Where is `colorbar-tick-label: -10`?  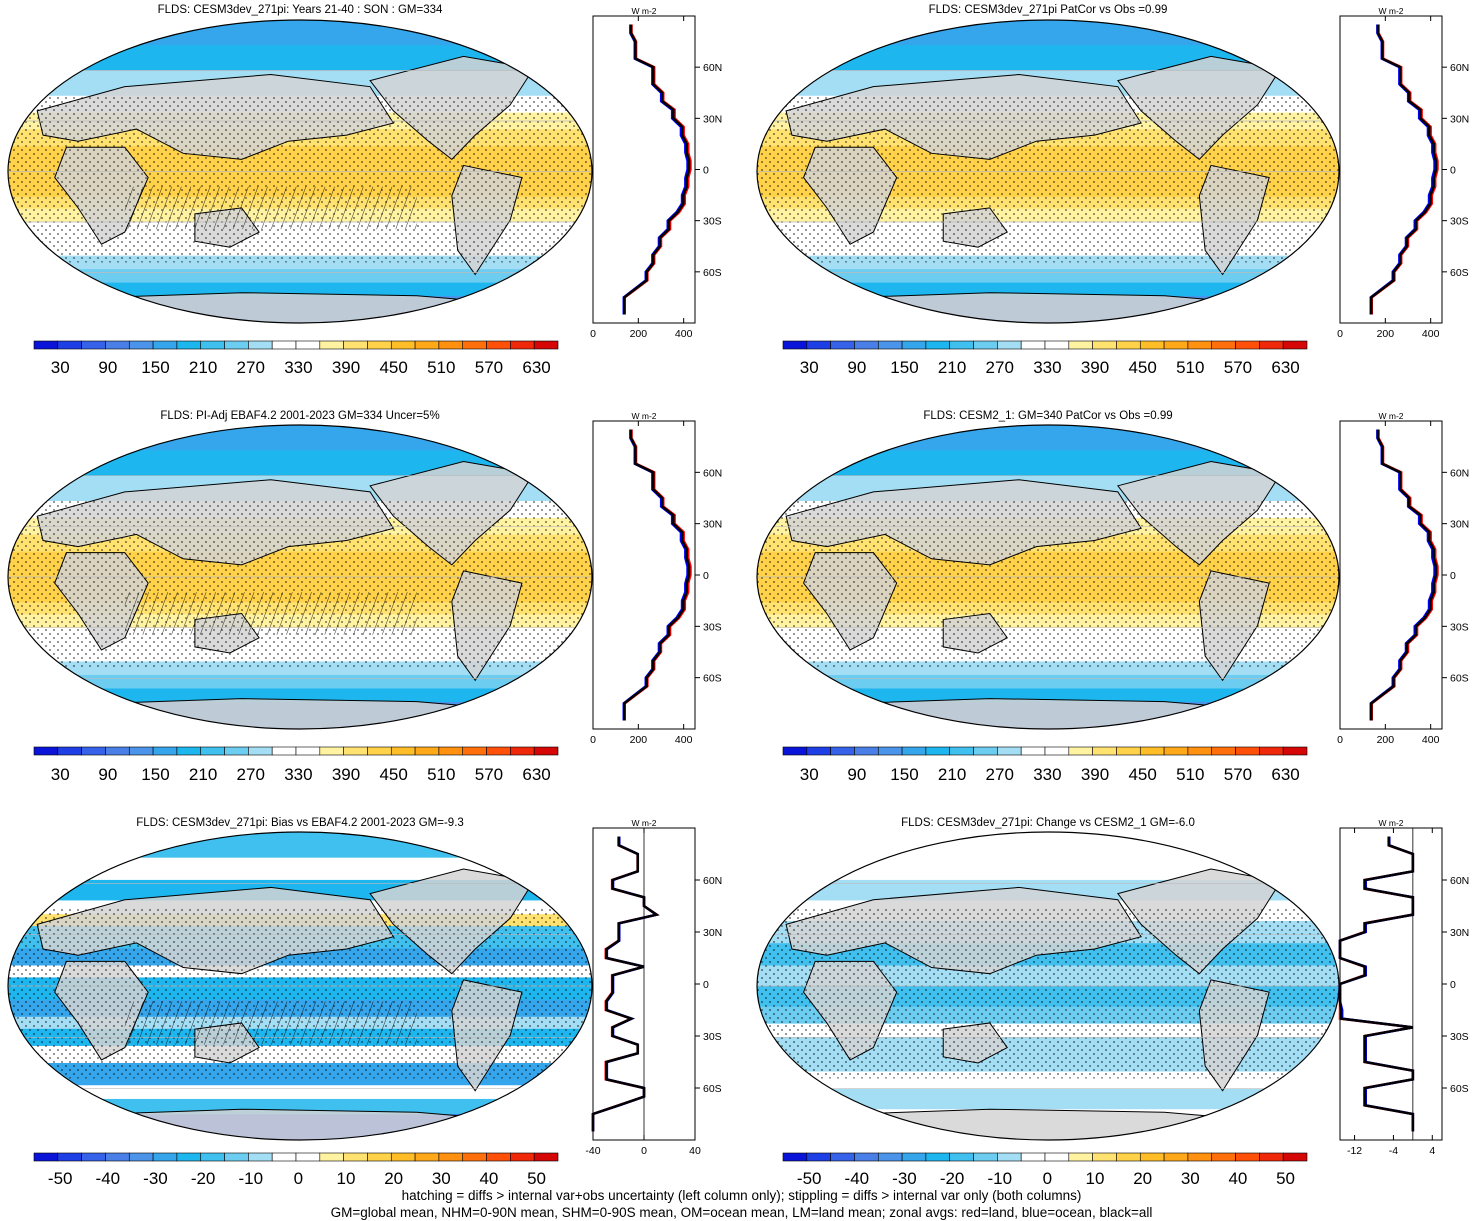
colorbar-tick-label: -10 is located at coordinates (999, 1178).